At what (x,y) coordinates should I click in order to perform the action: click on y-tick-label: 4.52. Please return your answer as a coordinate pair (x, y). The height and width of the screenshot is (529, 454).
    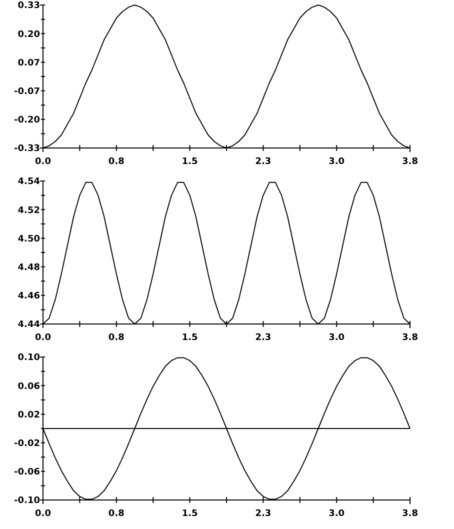
    Looking at the image, I should click on (29, 211).